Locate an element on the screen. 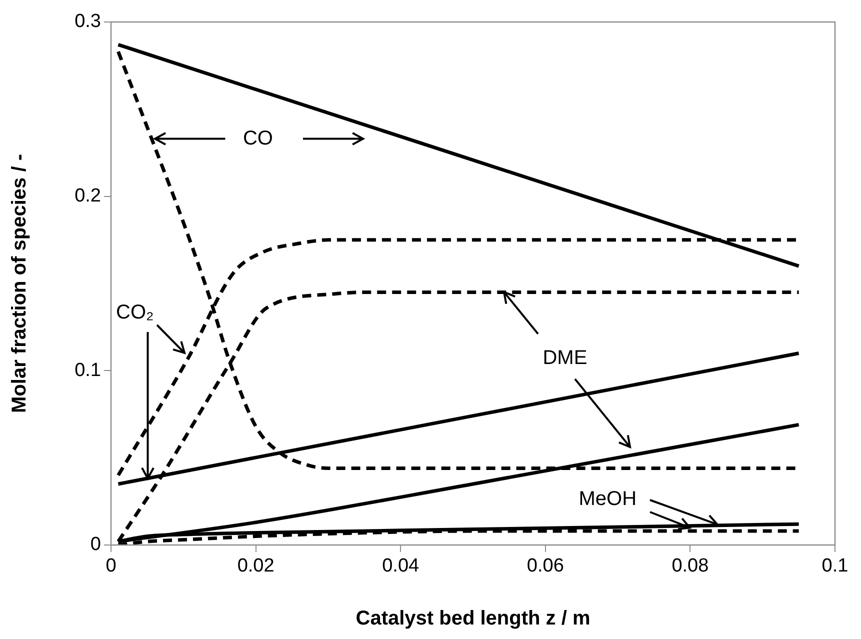  x-axis-title: Catalyst bed length z / m is located at coordinates (473, 619).